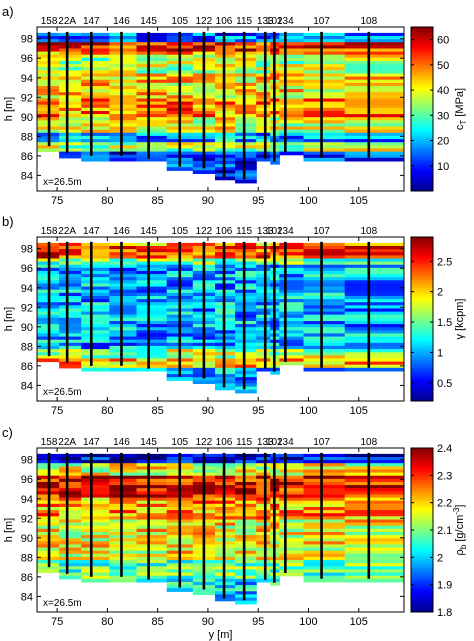  Describe the element at coordinates (57, 201) in the screenshot. I see `x-tick-label: 75` at that location.